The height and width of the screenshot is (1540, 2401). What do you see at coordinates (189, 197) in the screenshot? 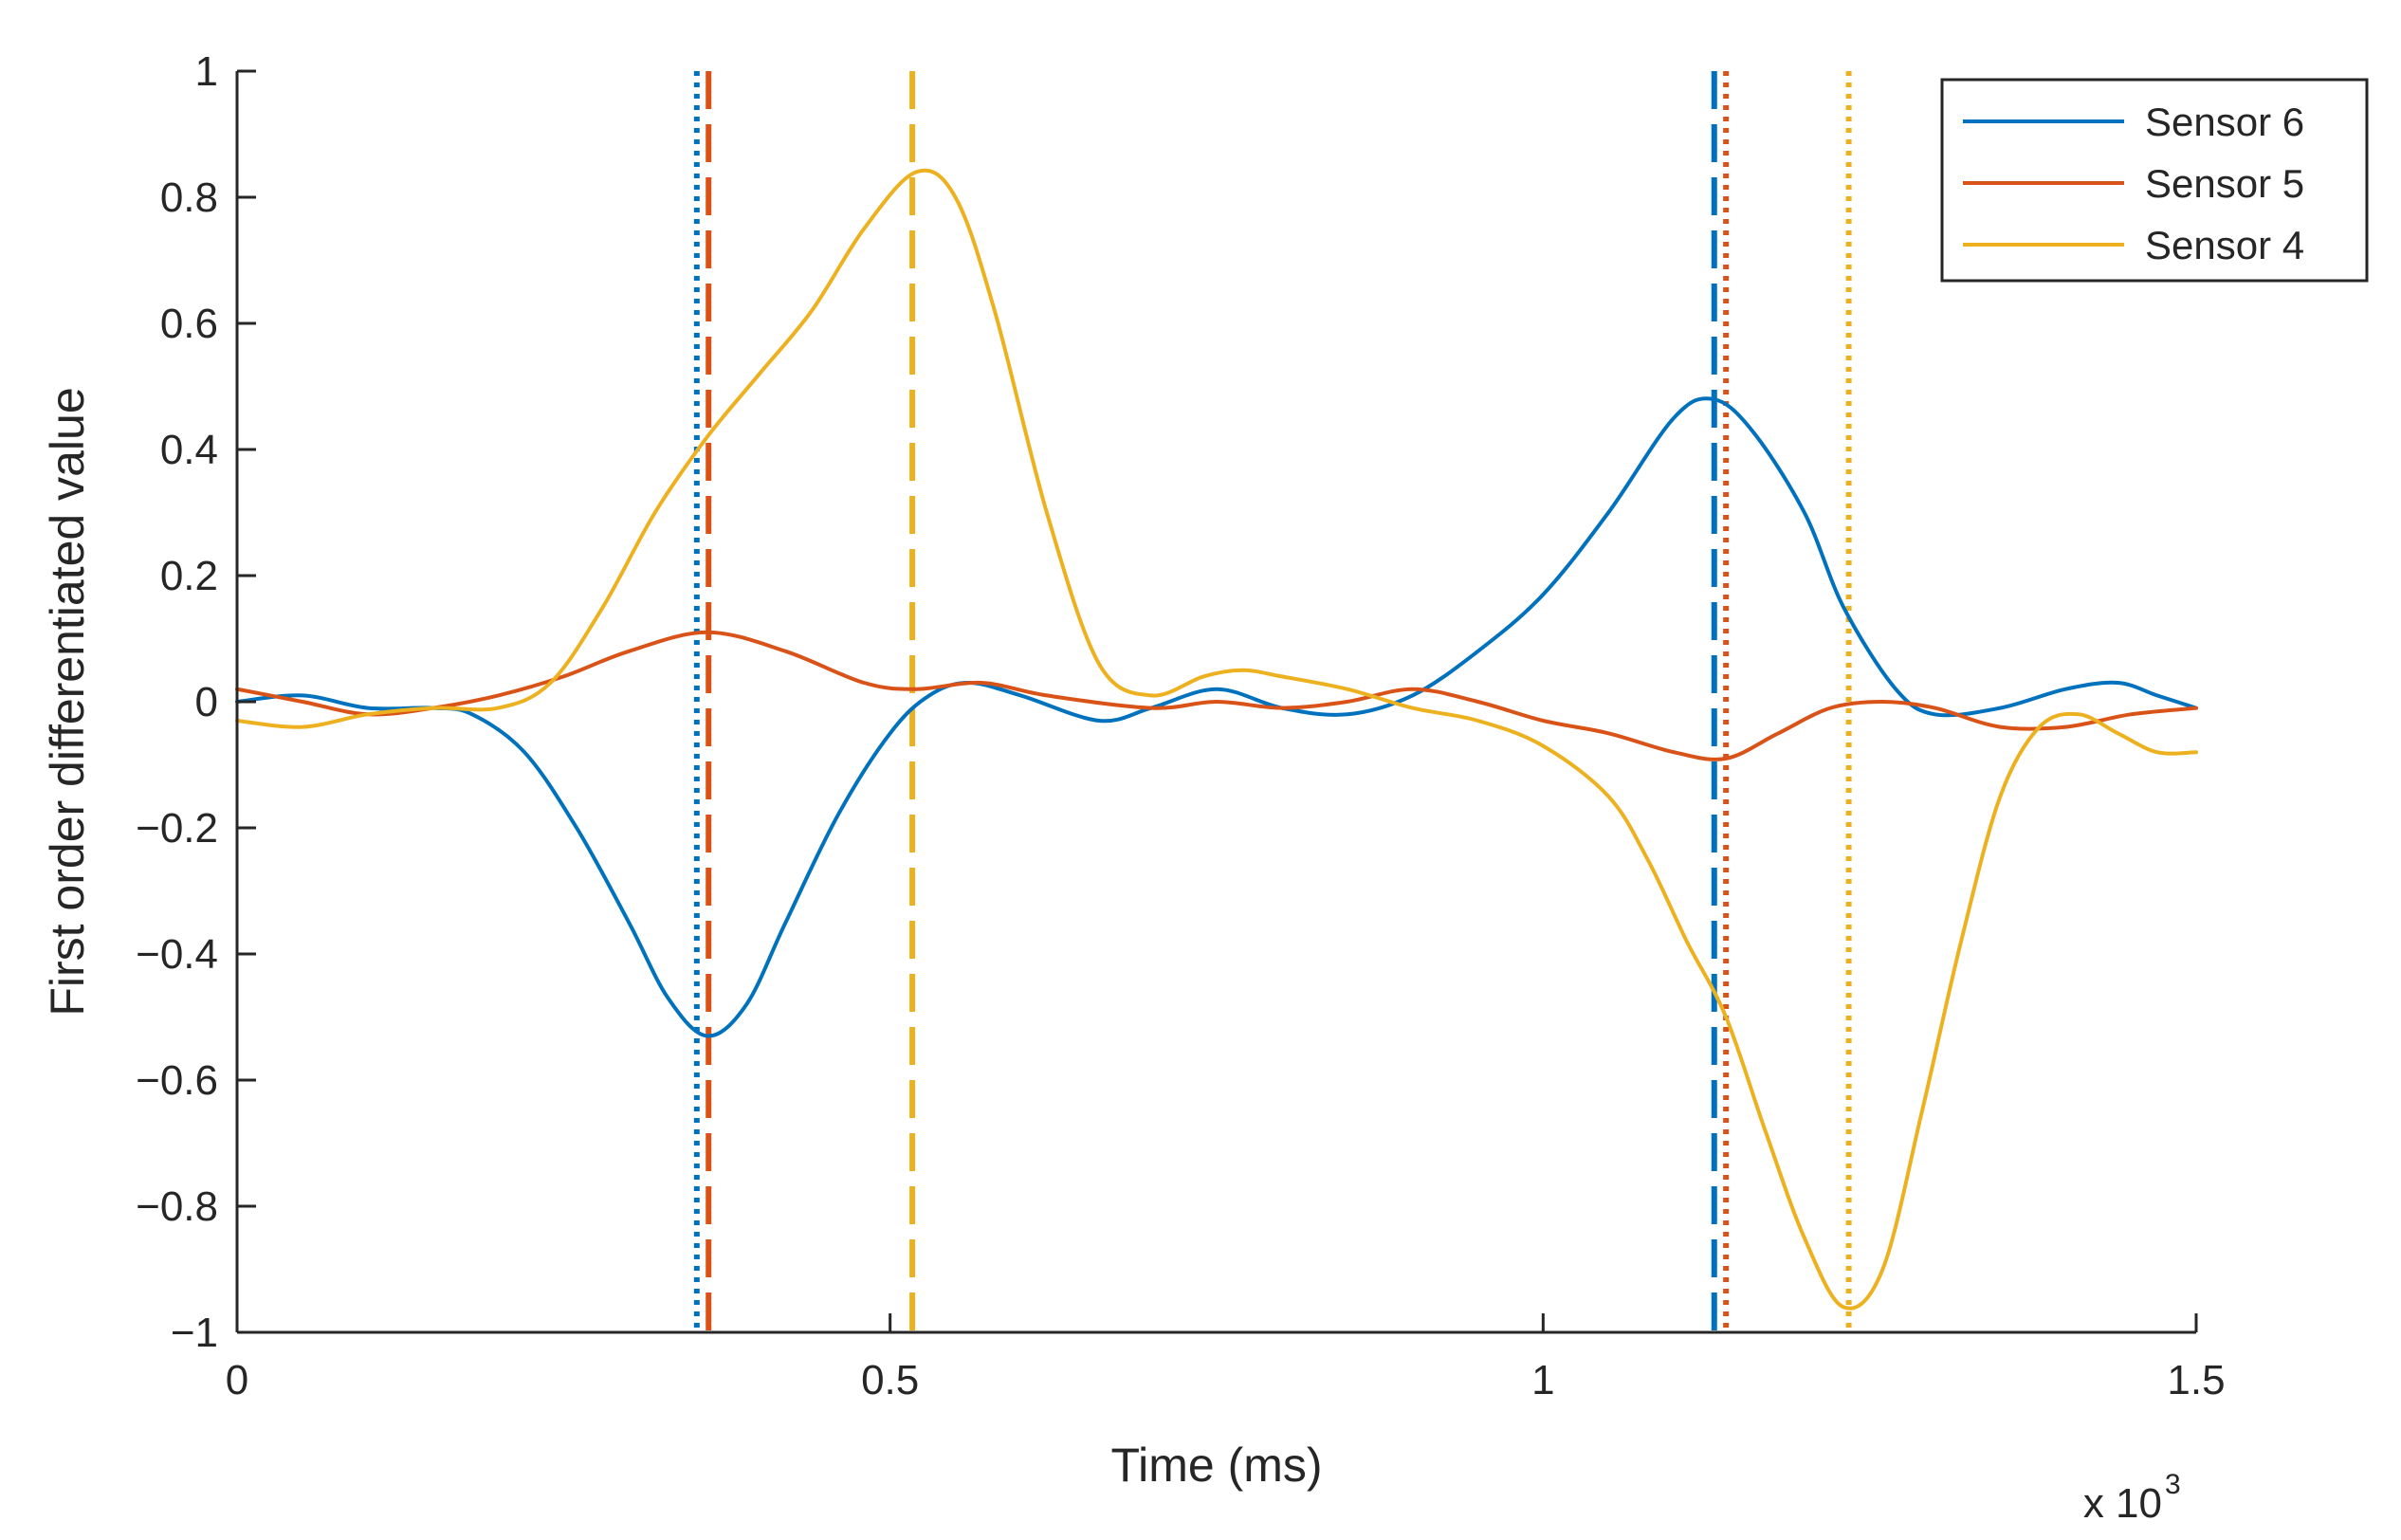
I see `y-tick-label: 0.8` at bounding box center [189, 197].